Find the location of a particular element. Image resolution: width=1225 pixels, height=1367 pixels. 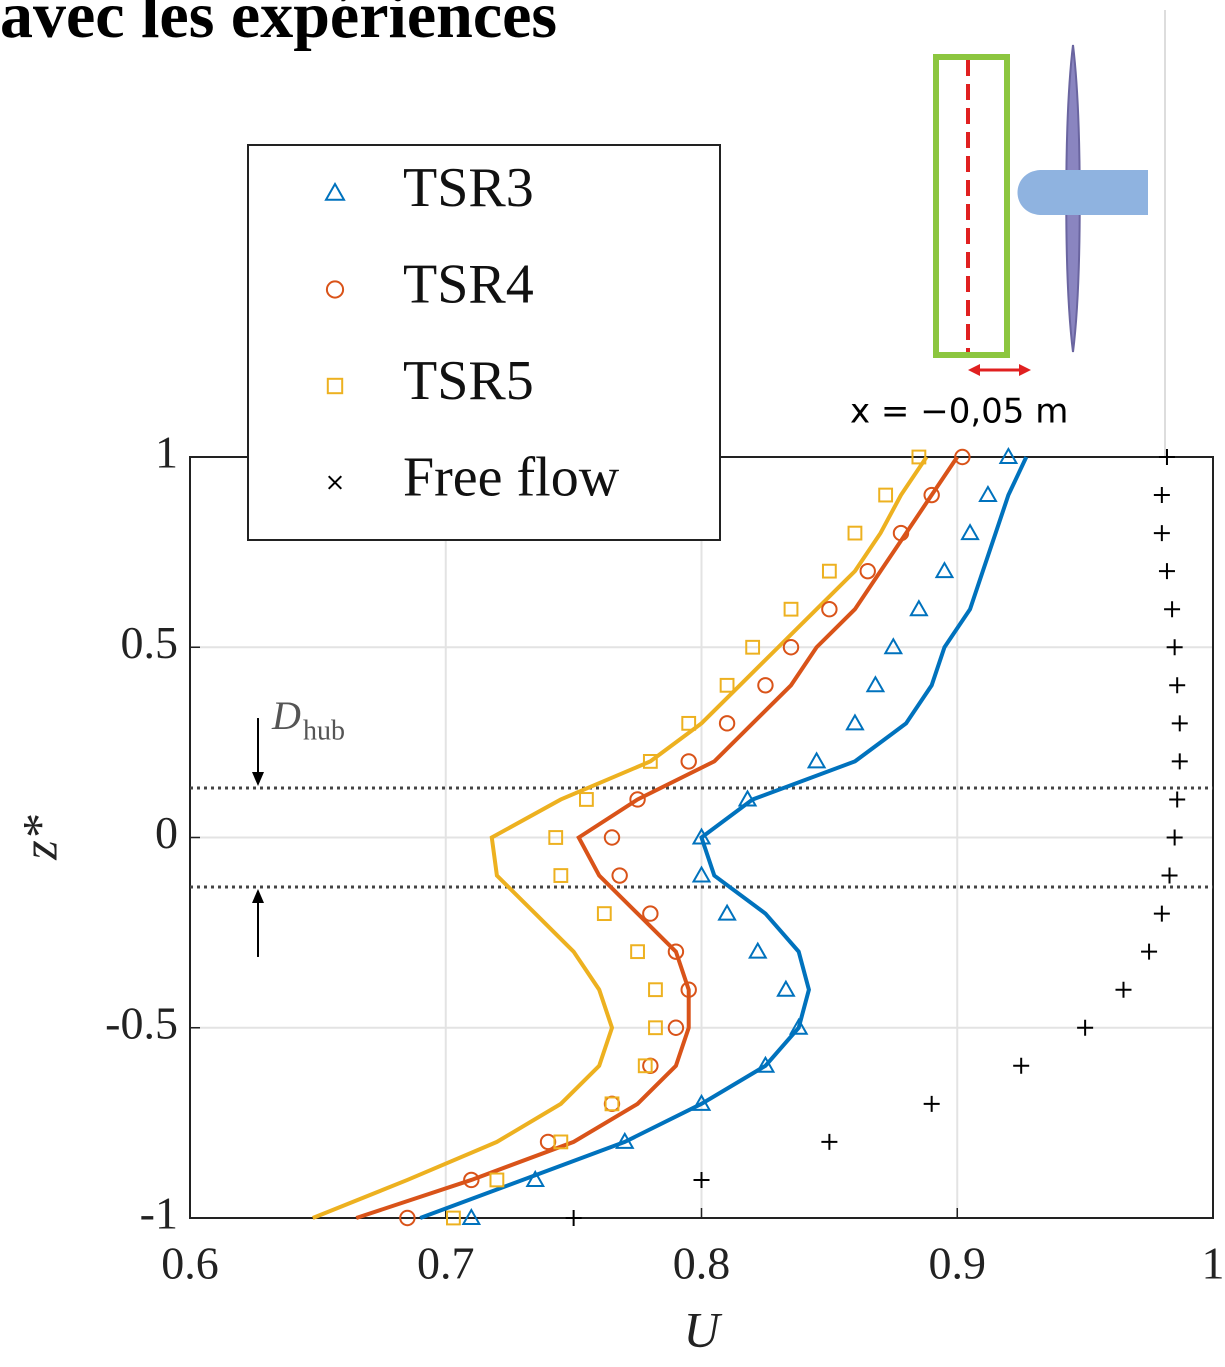

hub-label: D is located at coordinates (286, 715).